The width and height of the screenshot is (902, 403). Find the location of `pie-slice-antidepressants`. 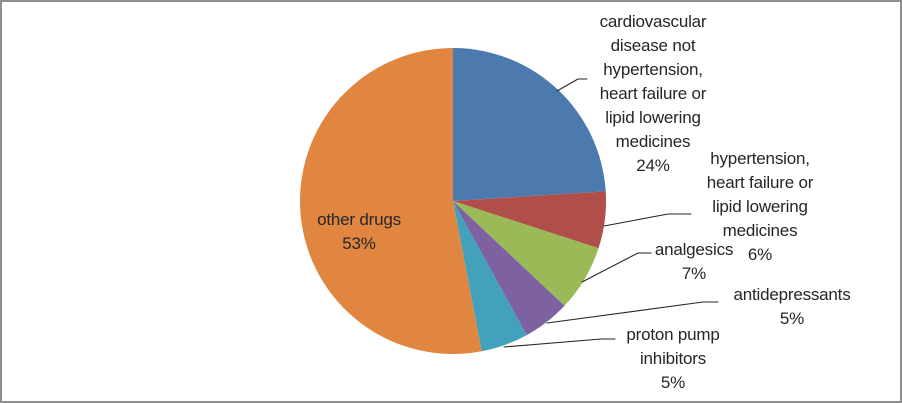

pie-slice-antidepressants is located at coordinates (509, 268).